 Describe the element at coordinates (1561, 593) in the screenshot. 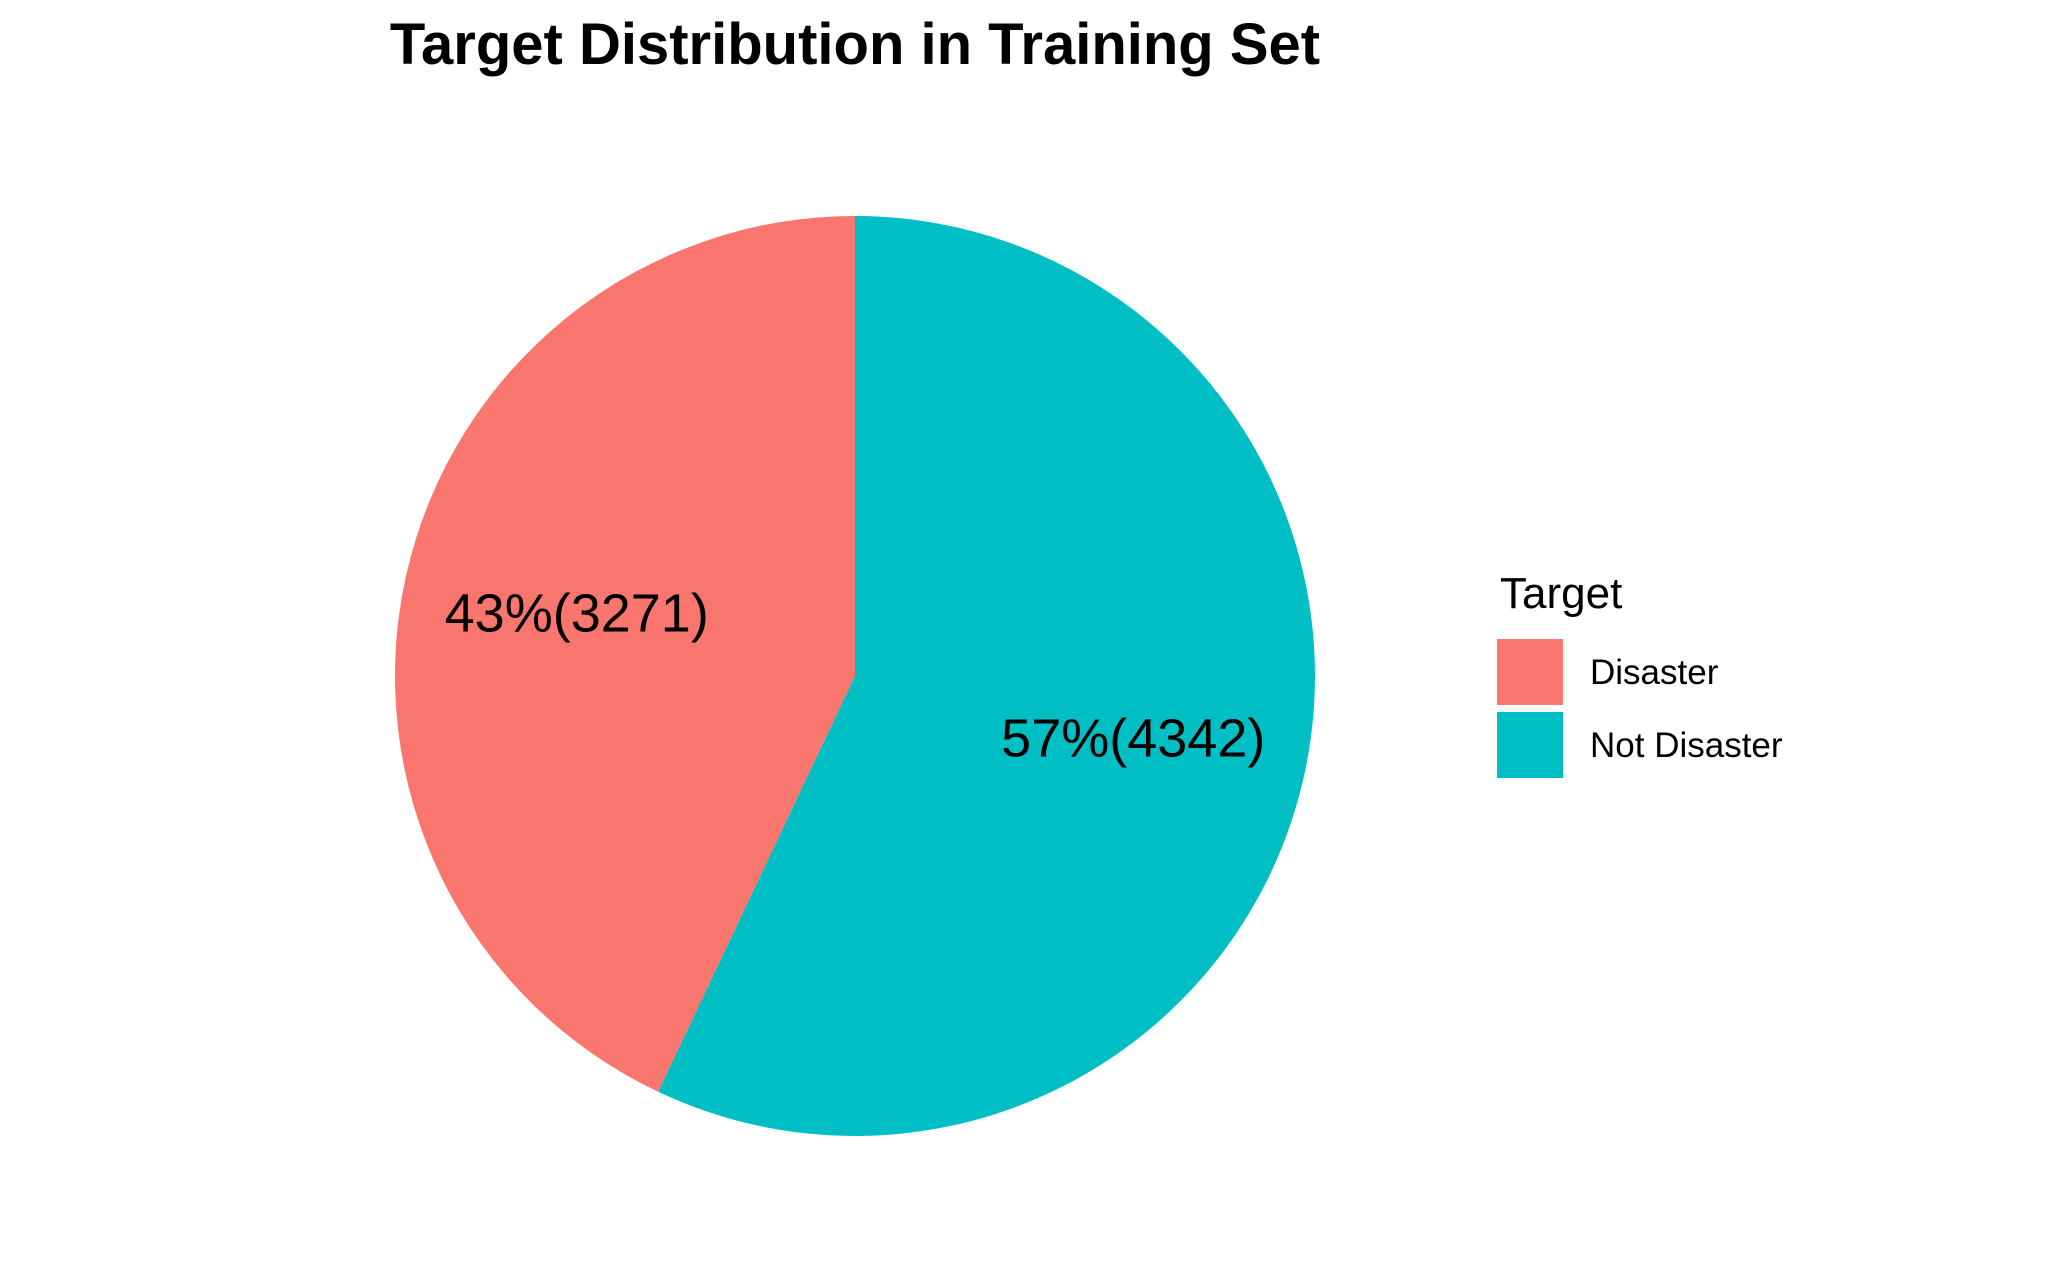

I see `legend-title: Target` at that location.